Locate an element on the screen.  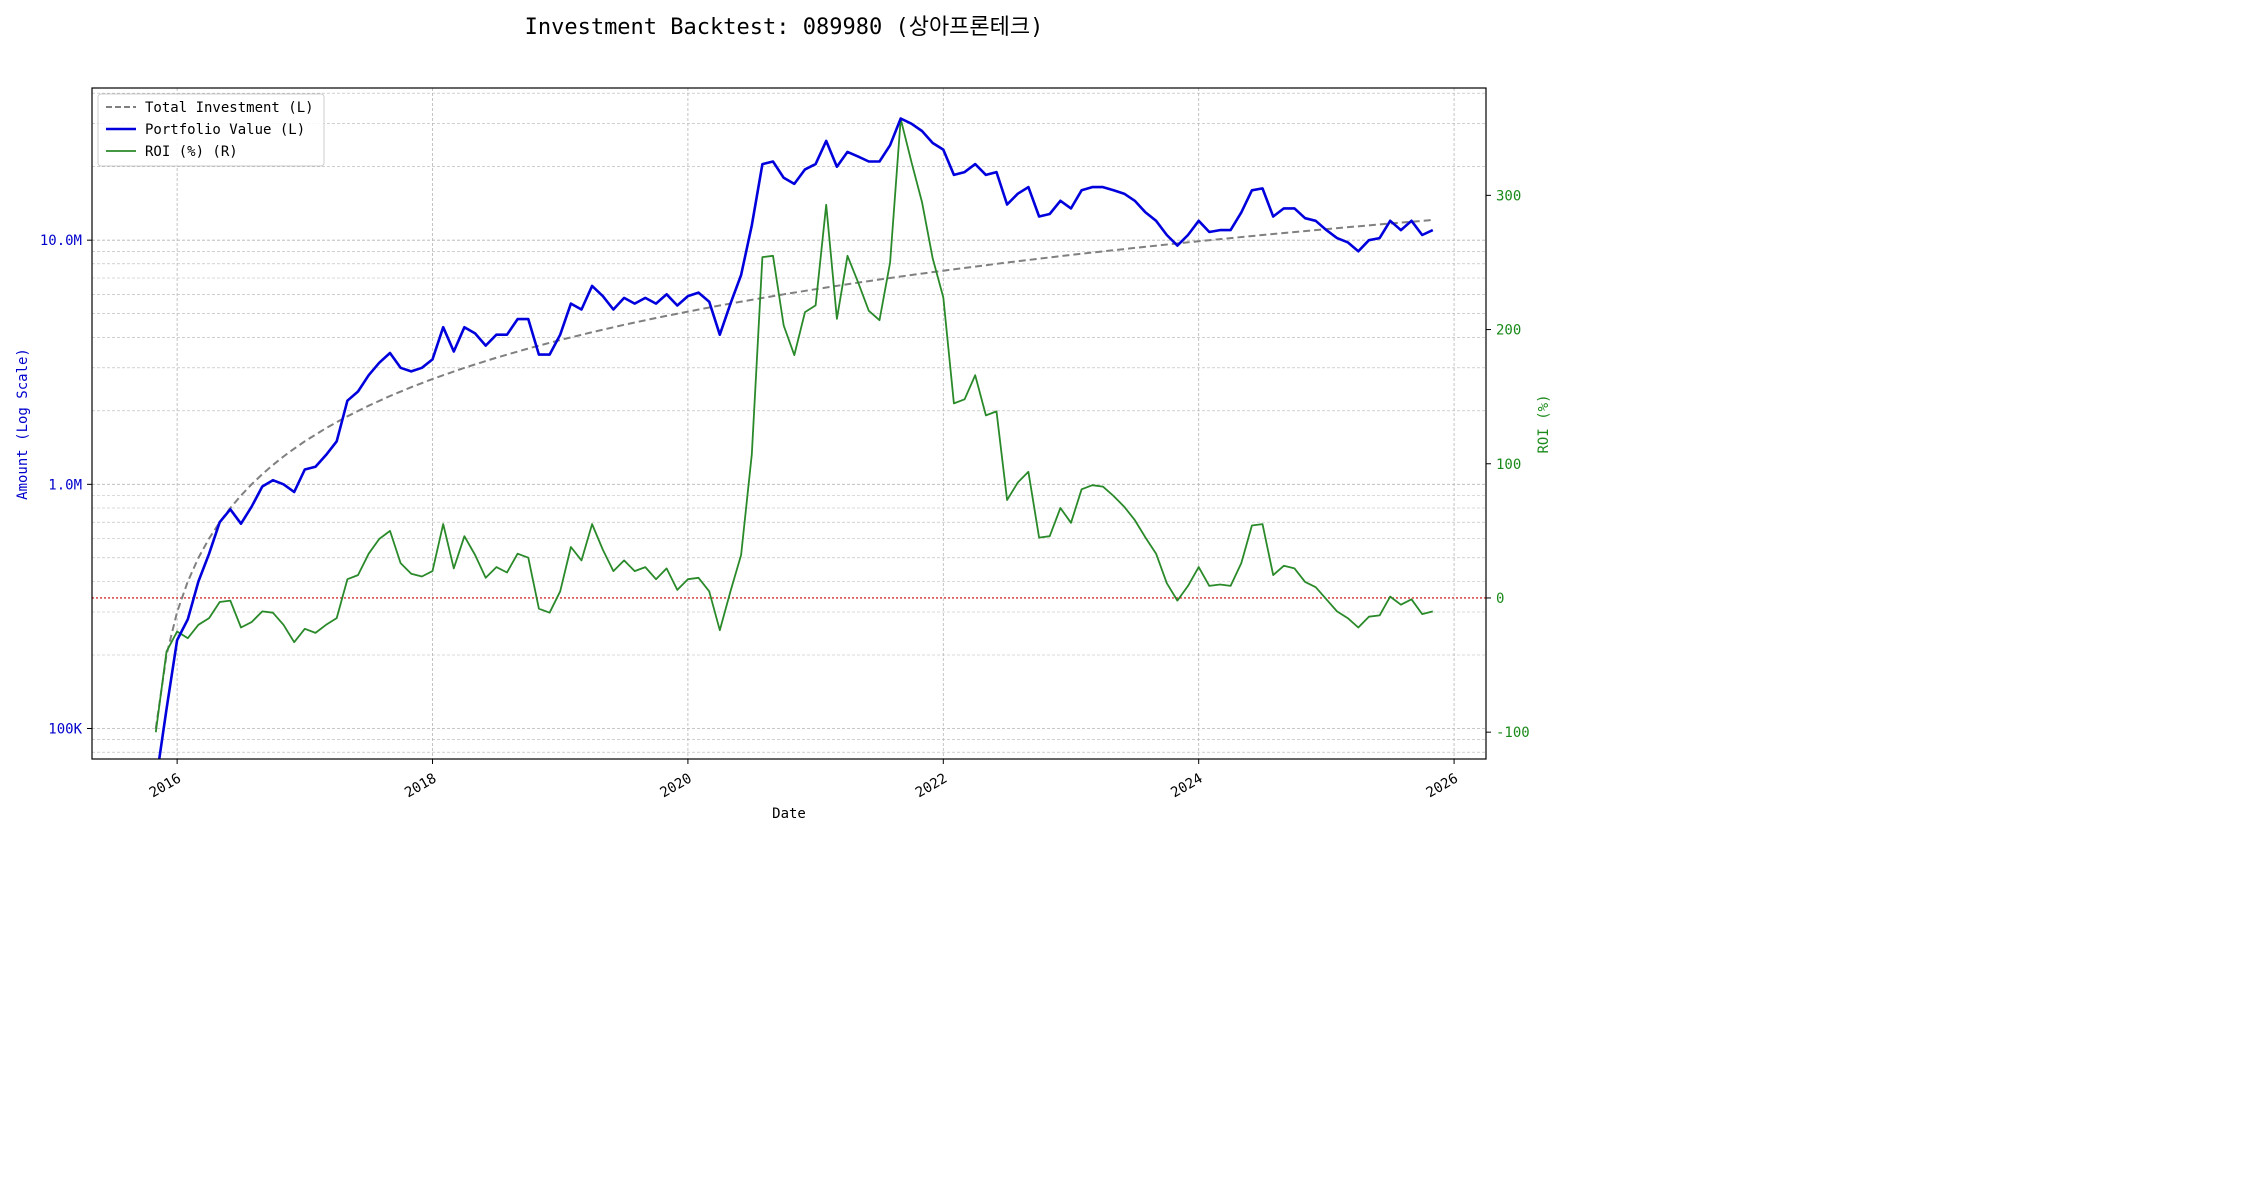
y-left-tick-label: 1.0M is located at coordinates (65, 485).